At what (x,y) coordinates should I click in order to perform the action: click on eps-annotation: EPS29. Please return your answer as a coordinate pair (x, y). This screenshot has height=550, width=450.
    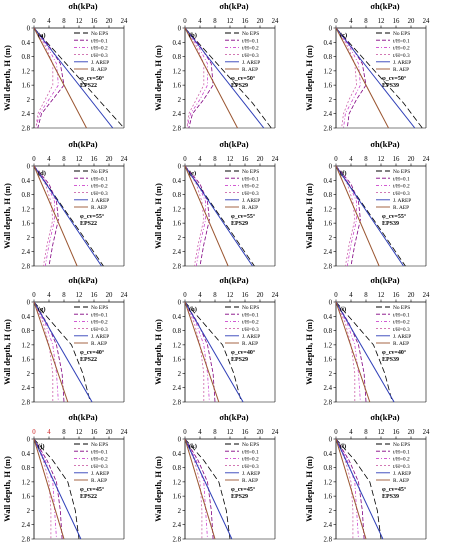
    Looking at the image, I should click on (239, 497).